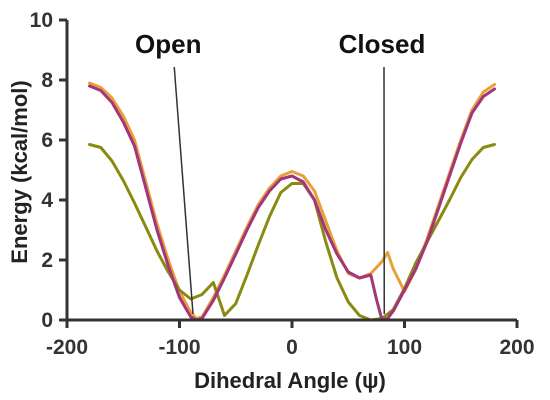 The width and height of the screenshot is (550, 400). Describe the element at coordinates (47, 260) in the screenshot. I see `y-tick-label: 2` at that location.